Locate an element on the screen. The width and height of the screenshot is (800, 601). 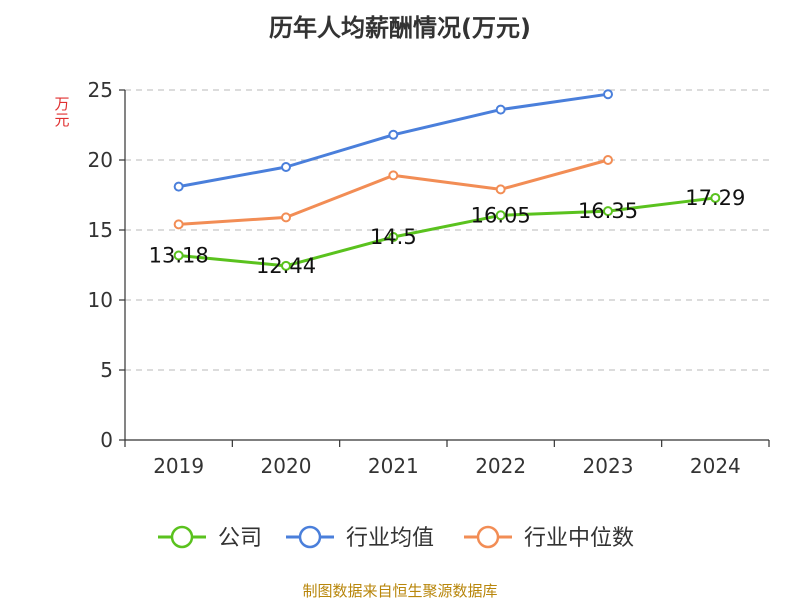
x-tick-label: 2020 is located at coordinates (286, 466).